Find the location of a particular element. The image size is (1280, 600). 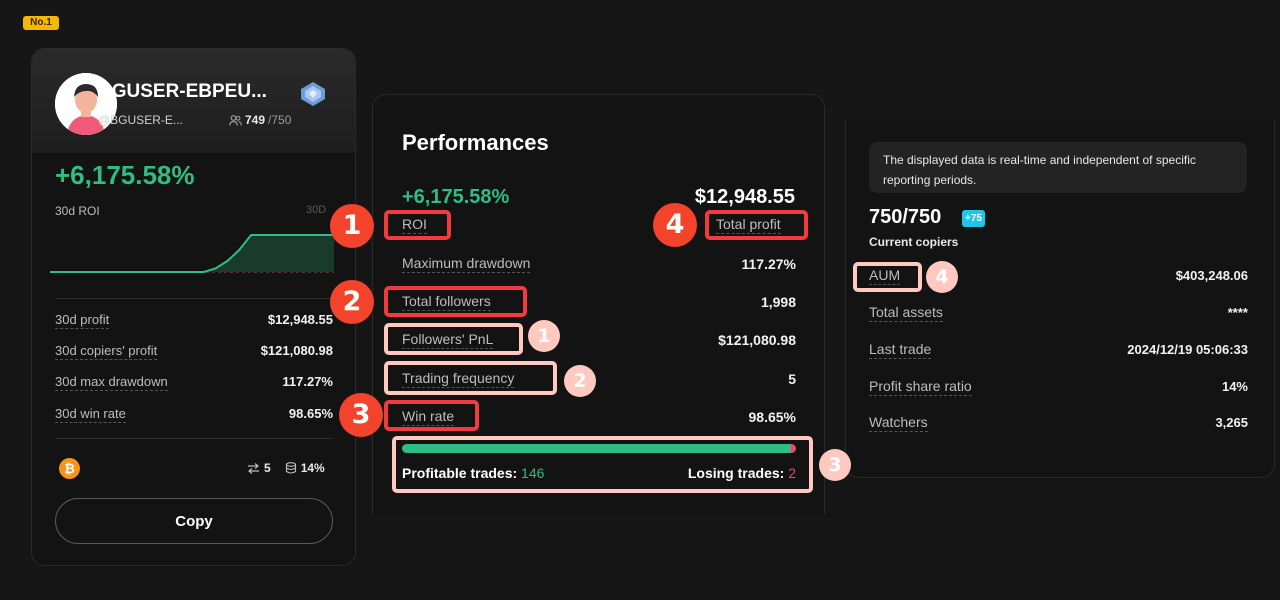

profitable-trades: Profitable trades: 146 is located at coordinates (473, 473).